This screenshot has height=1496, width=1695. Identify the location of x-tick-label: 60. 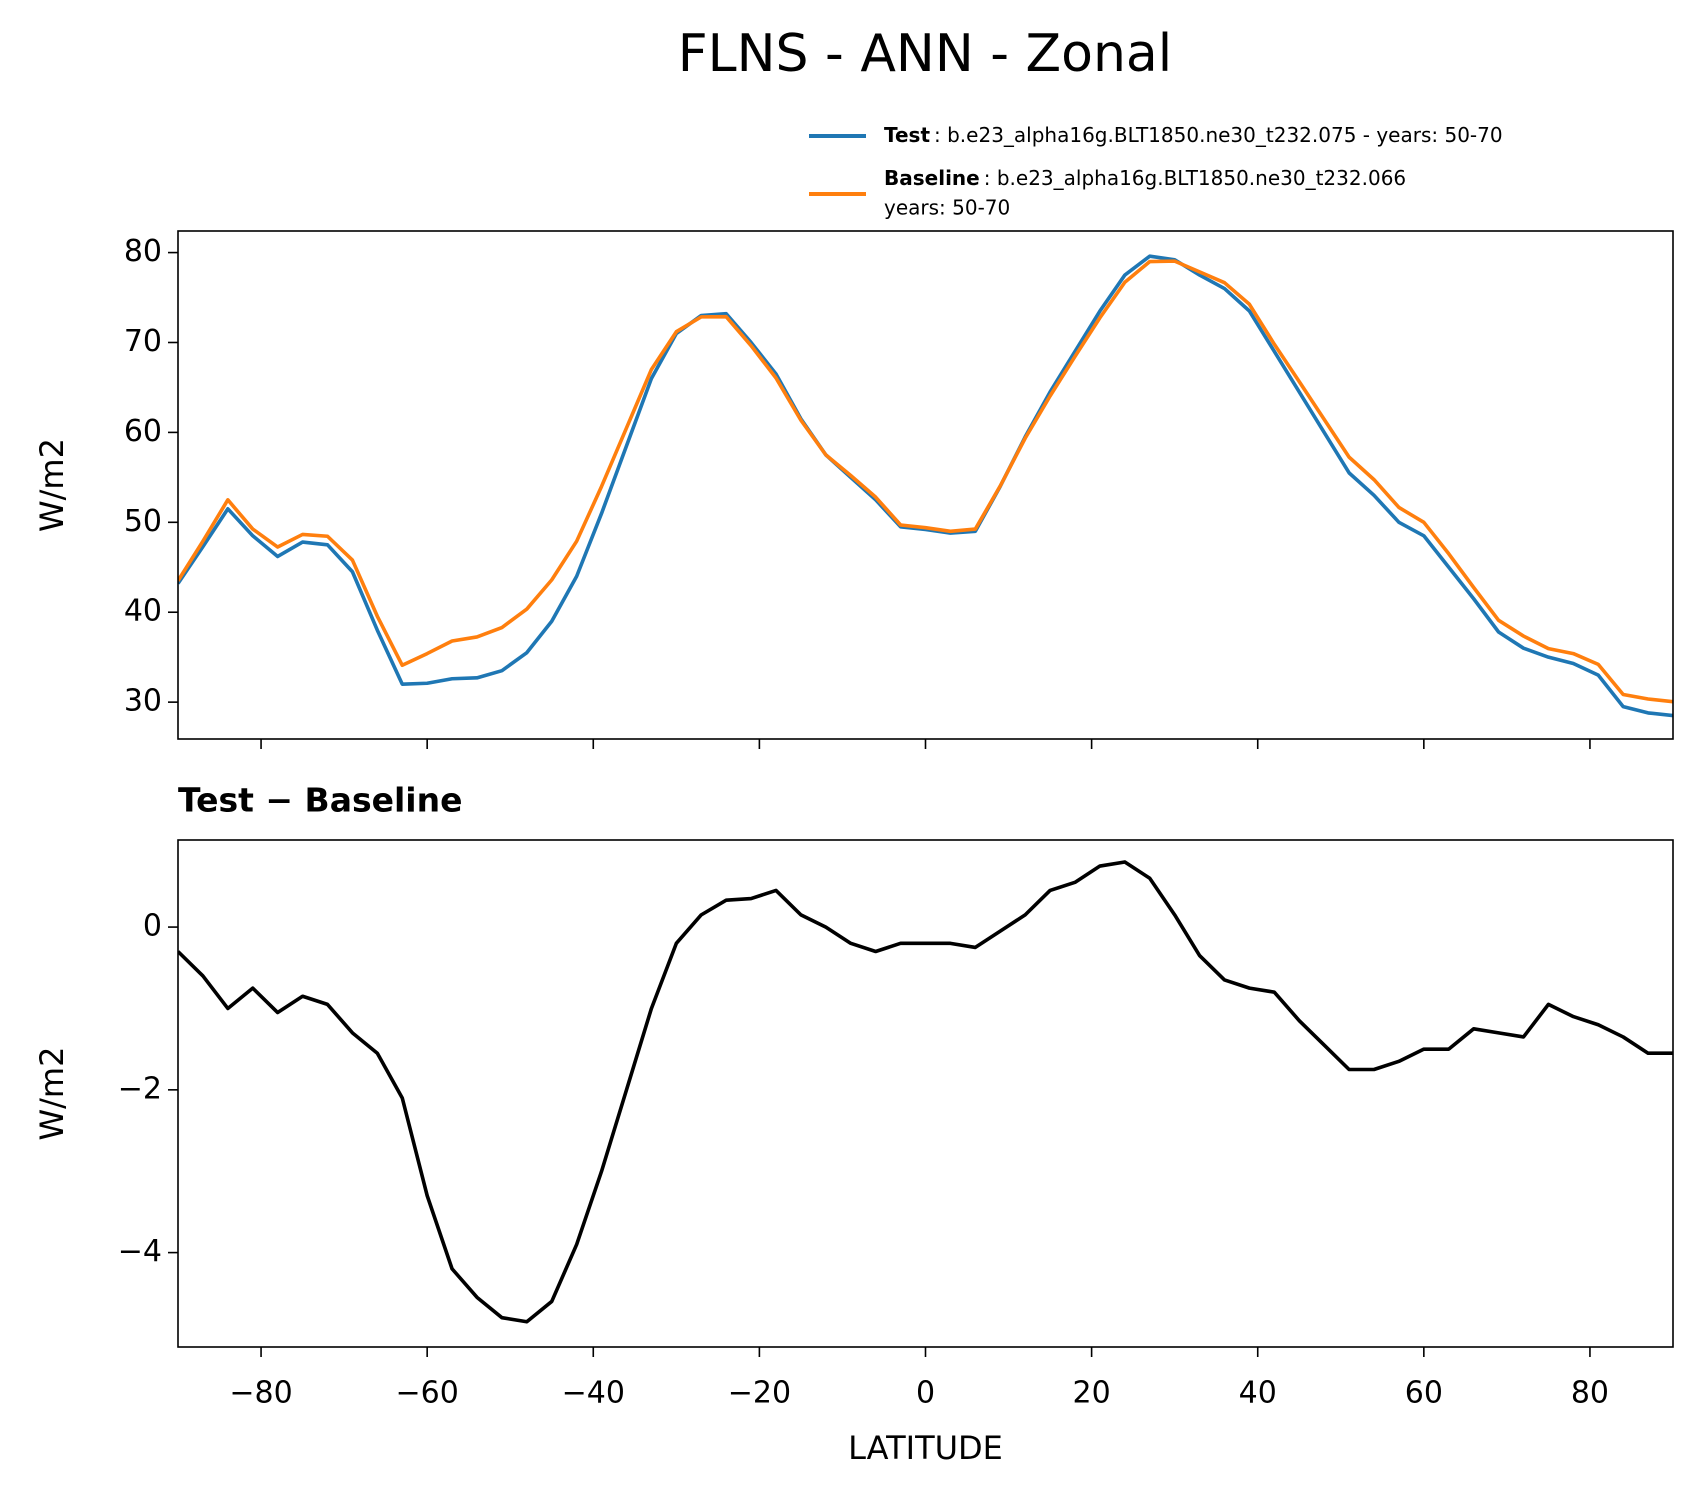
(1424, 1393).